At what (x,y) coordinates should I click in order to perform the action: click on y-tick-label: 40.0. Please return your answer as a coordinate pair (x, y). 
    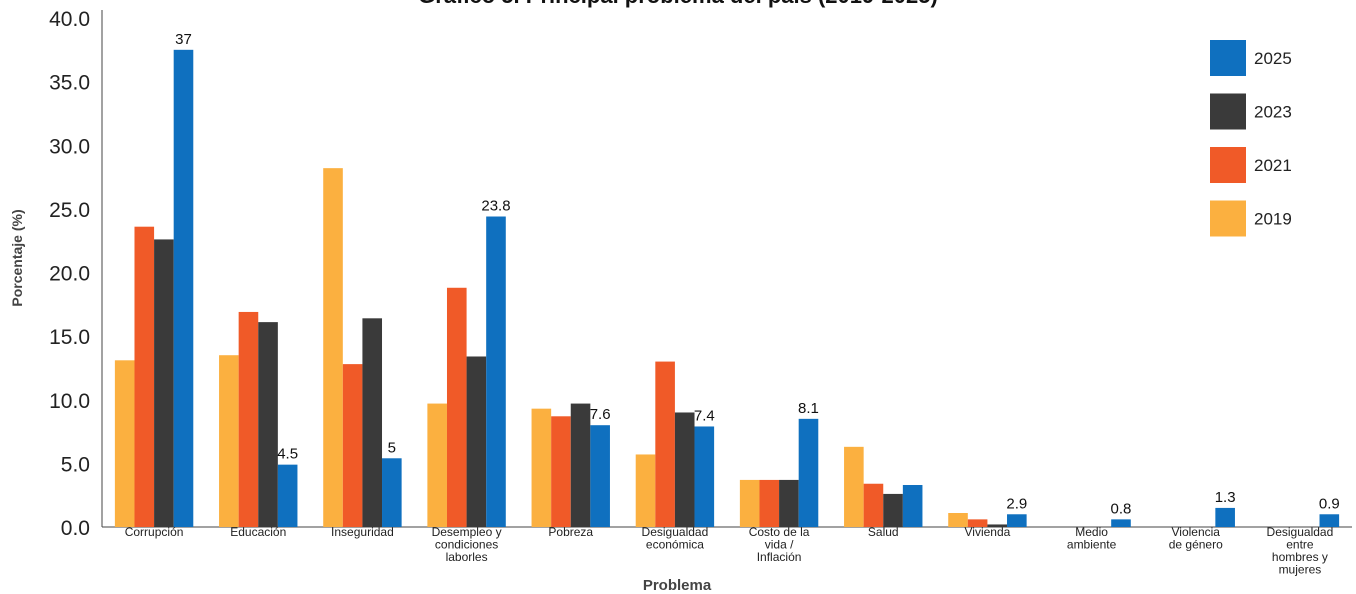
    Looking at the image, I should click on (69, 19).